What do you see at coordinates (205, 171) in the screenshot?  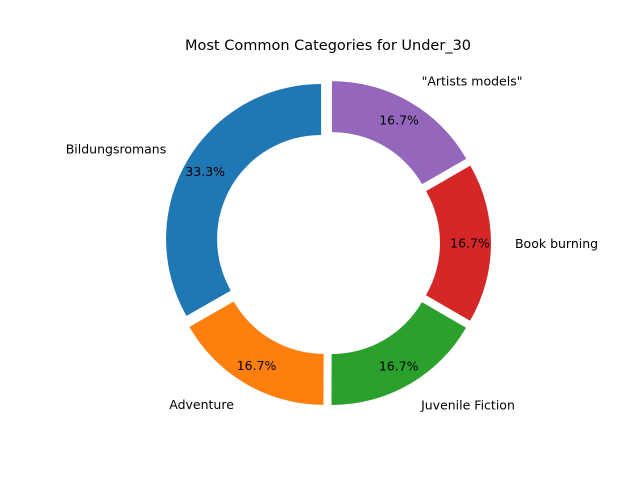 I see `percent-label-1: 33.3%` at bounding box center [205, 171].